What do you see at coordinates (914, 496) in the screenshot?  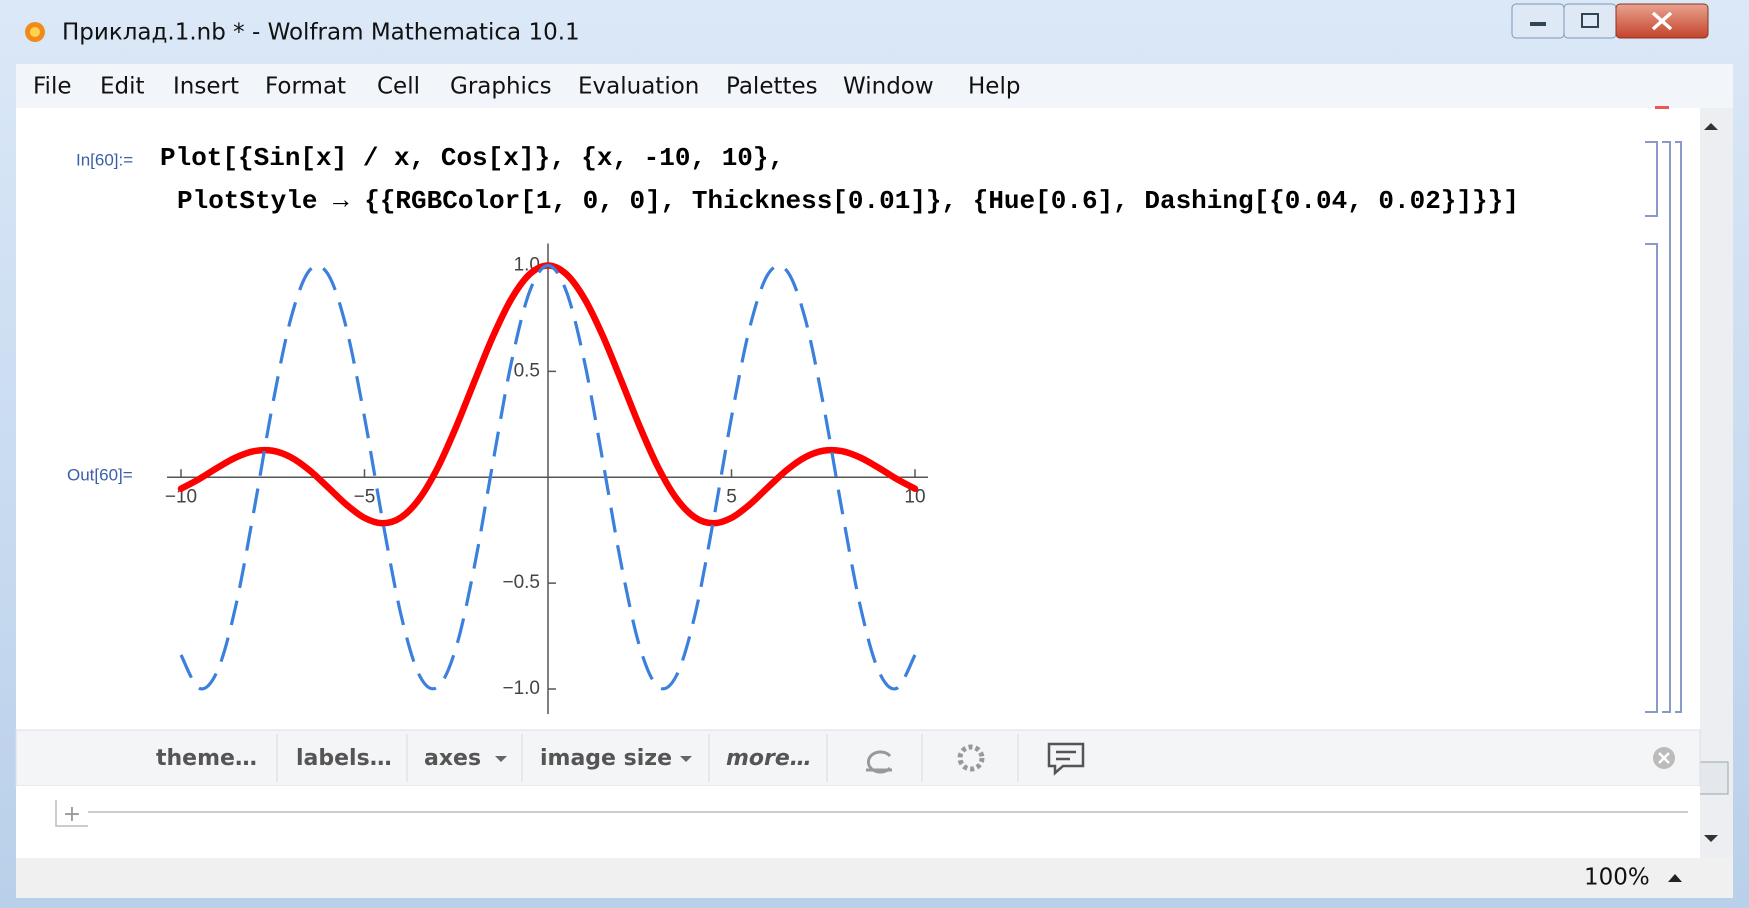 I see `x-tick-label: 10` at bounding box center [914, 496].